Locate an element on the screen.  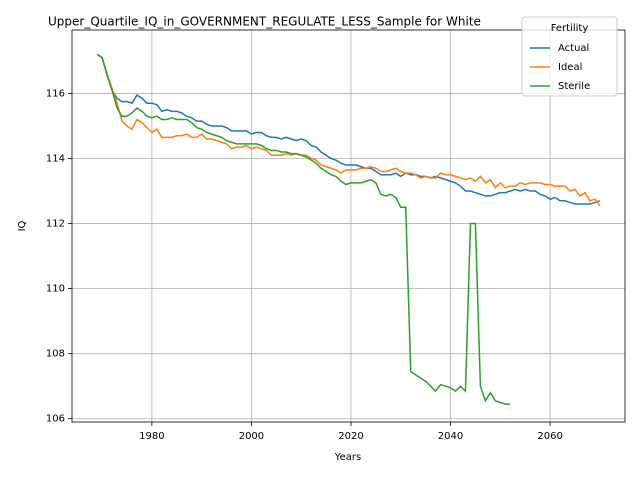
x-axis-label: Years is located at coordinates (347, 457).